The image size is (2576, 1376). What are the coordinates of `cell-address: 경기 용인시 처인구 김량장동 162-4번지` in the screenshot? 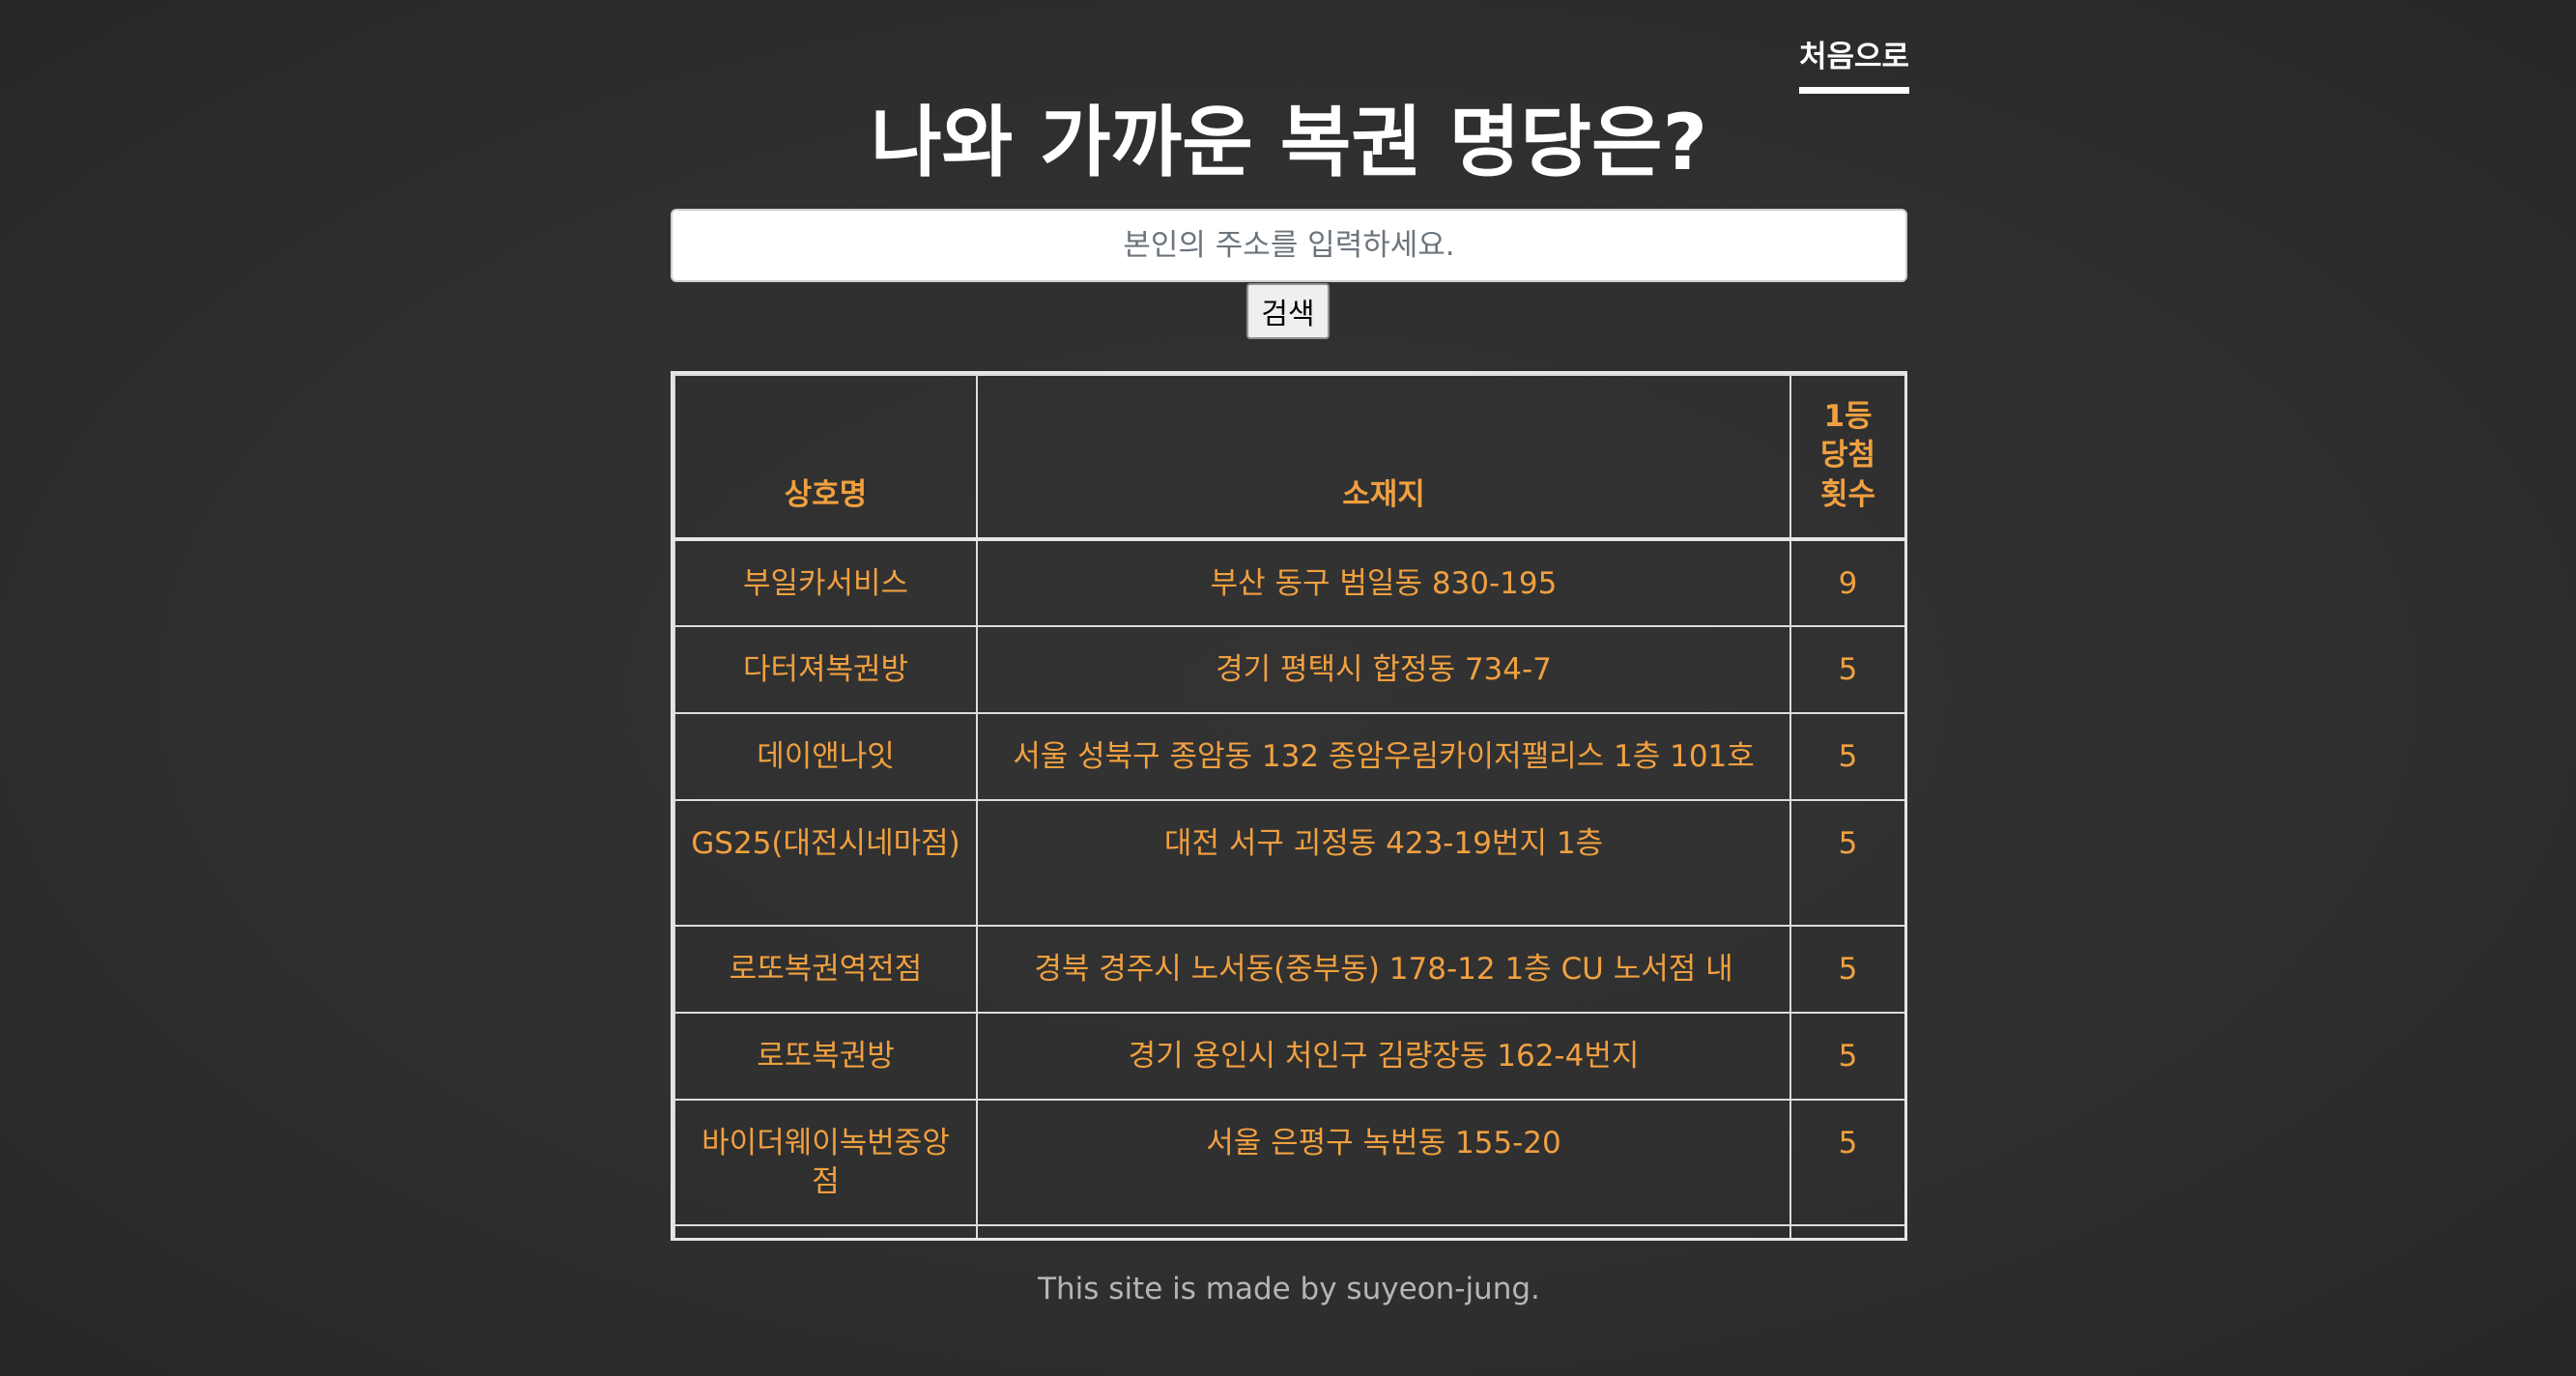 It's located at (1384, 1057).